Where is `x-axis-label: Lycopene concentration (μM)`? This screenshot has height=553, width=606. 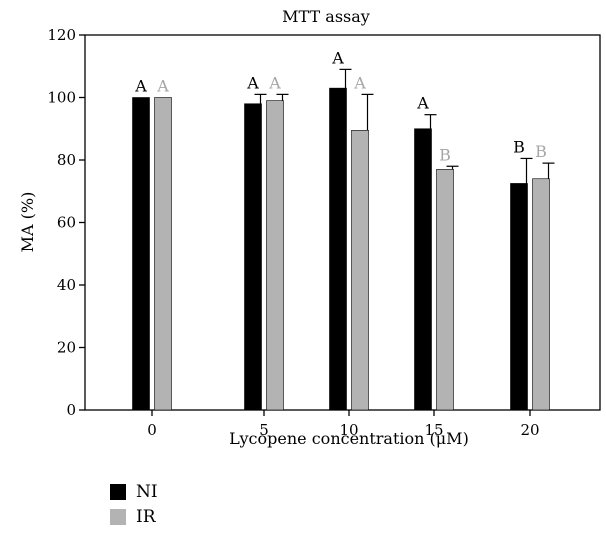 x-axis-label: Lycopene concentration (μM) is located at coordinates (349, 438).